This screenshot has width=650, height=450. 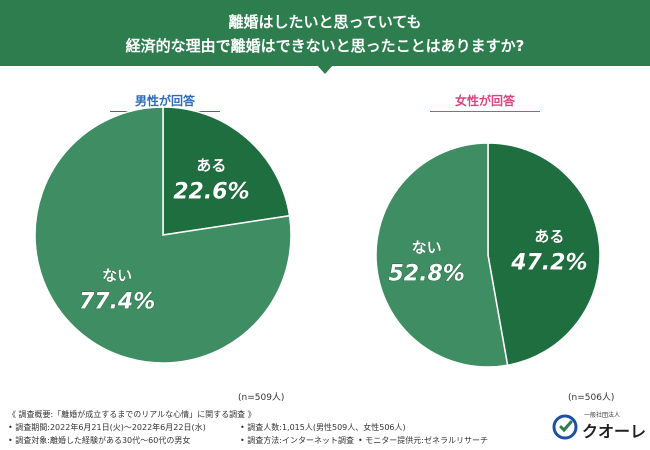 What do you see at coordinates (591, 398) in the screenshot?
I see `female-sample-size: (n=506人)` at bounding box center [591, 398].